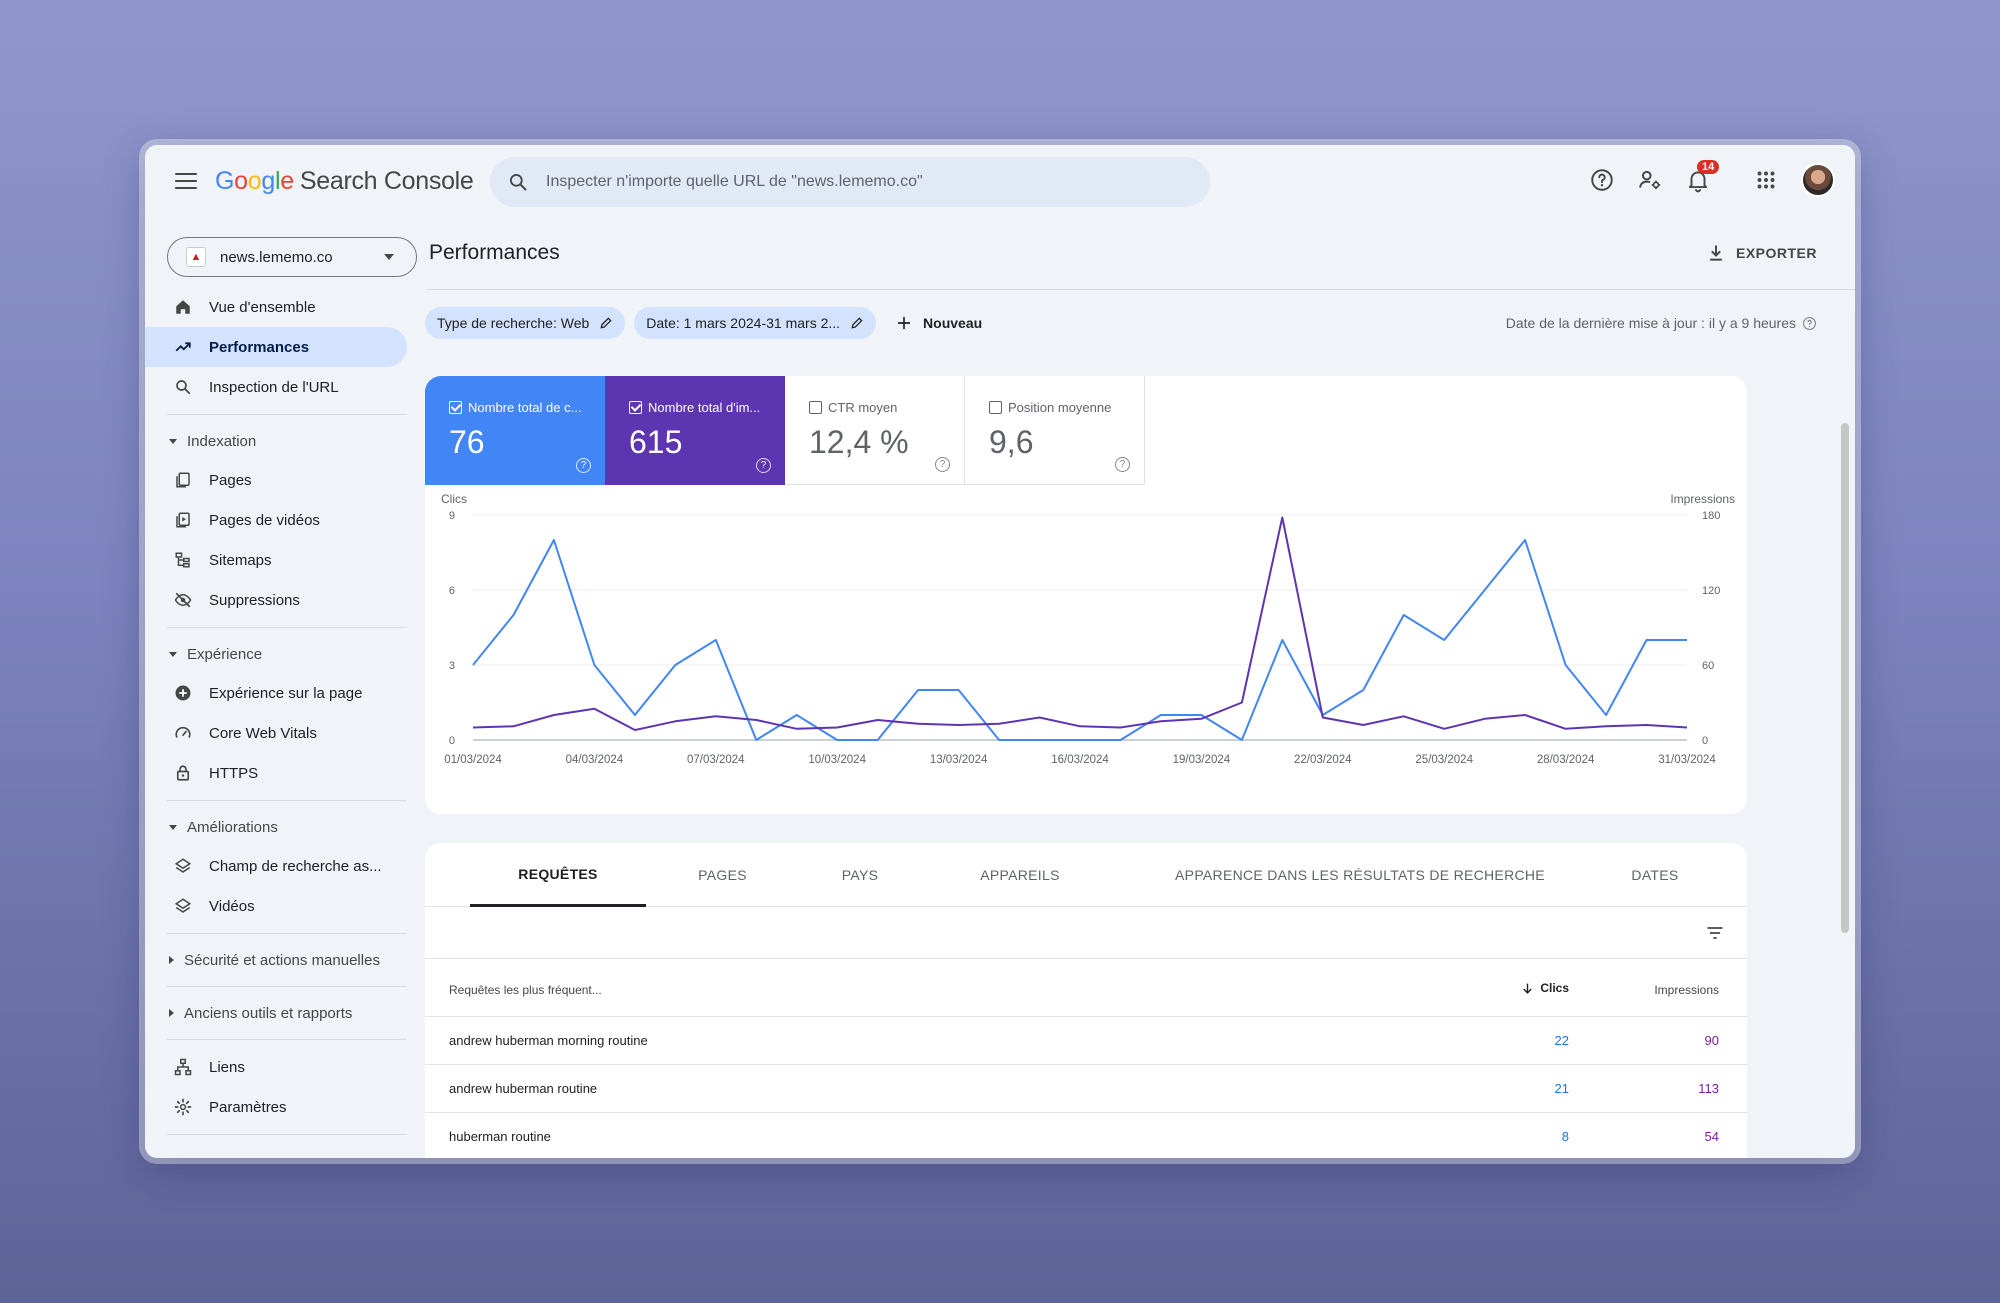 The width and height of the screenshot is (2000, 1303). I want to click on tab-queries: REQUÊTES, so click(558, 875).